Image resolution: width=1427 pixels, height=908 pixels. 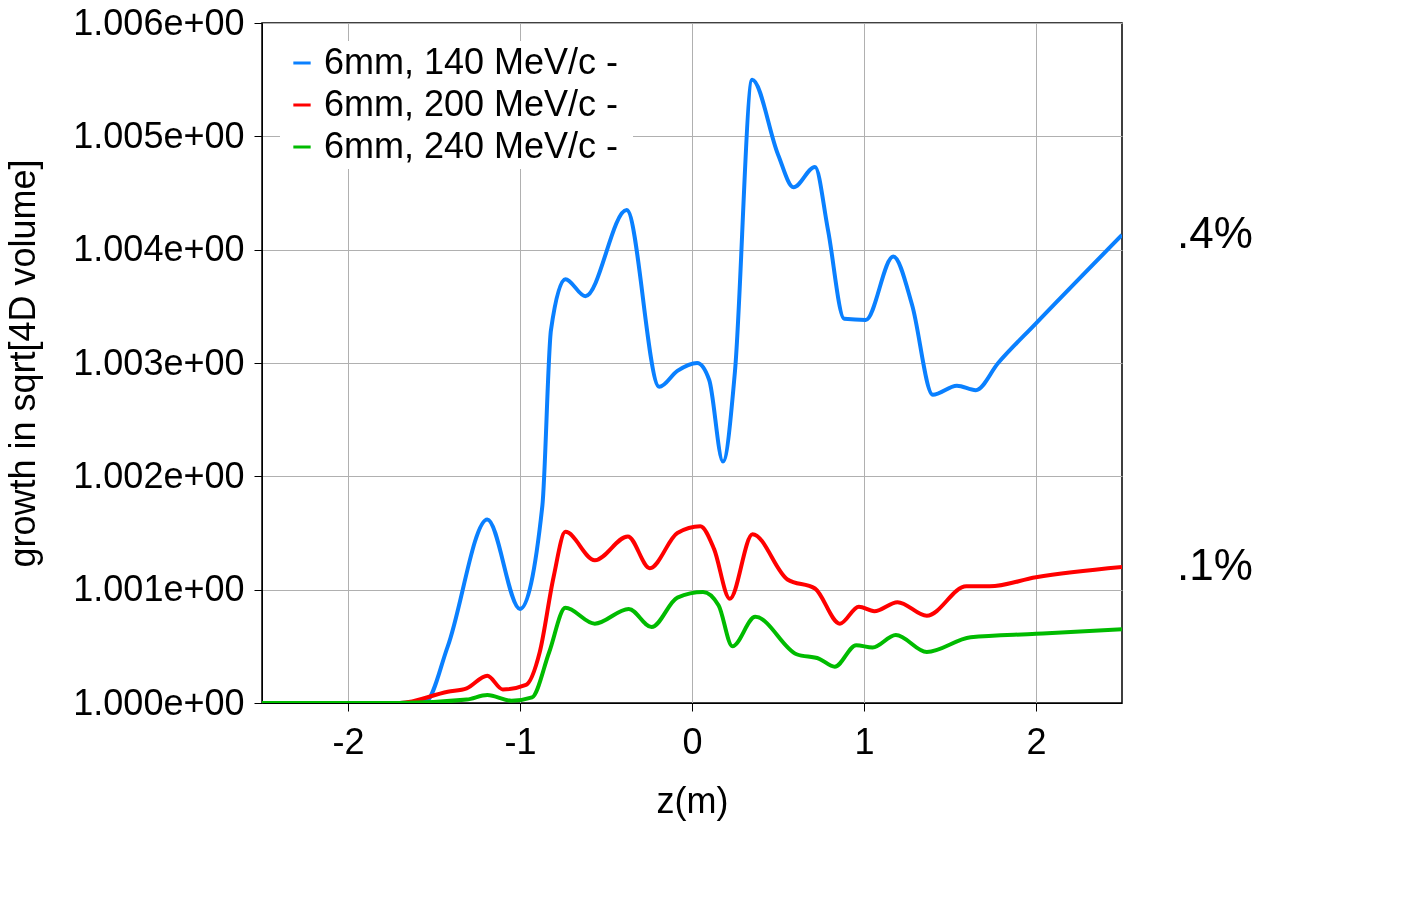 What do you see at coordinates (1215, 232) in the screenshot?
I see `annotation: .4%` at bounding box center [1215, 232].